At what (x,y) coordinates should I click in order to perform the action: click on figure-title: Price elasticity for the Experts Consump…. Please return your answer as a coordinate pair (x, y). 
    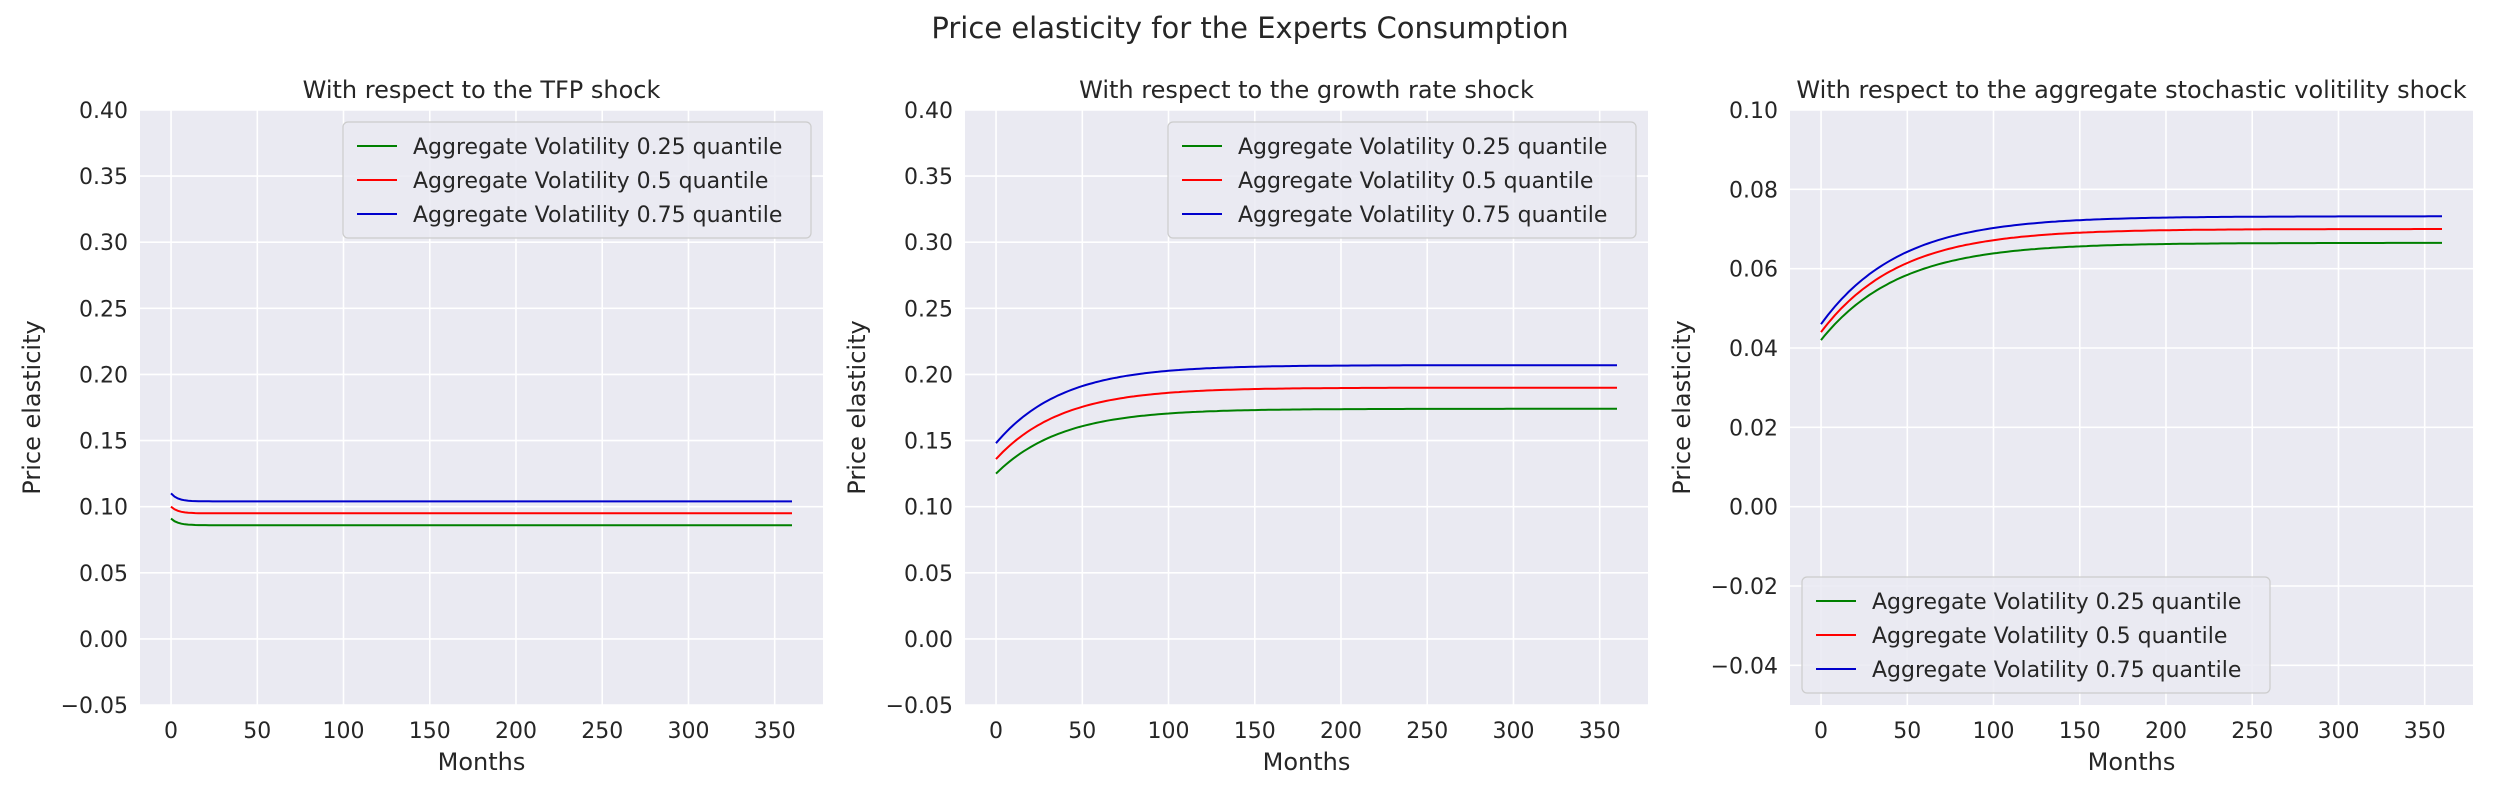
    Looking at the image, I should click on (1249, 28).